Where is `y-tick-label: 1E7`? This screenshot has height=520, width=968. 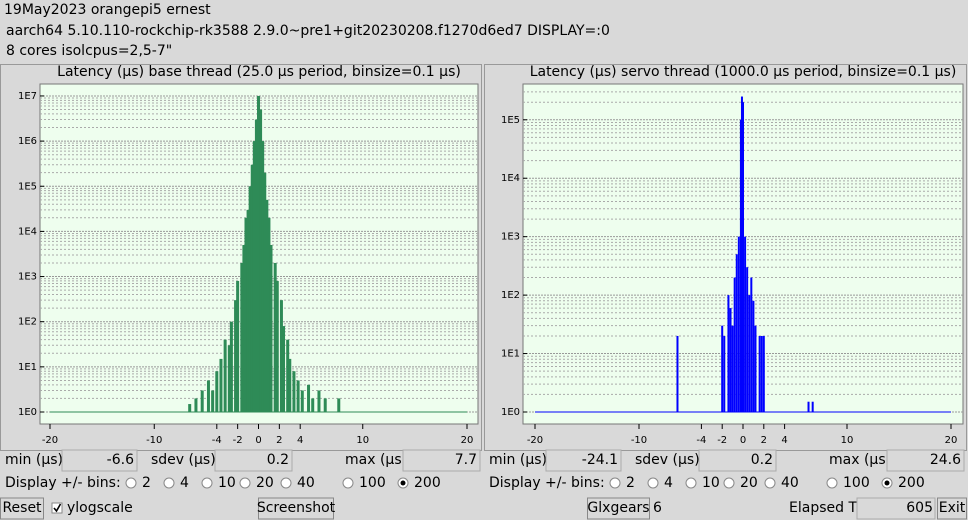 y-tick-label: 1E7 is located at coordinates (27, 96).